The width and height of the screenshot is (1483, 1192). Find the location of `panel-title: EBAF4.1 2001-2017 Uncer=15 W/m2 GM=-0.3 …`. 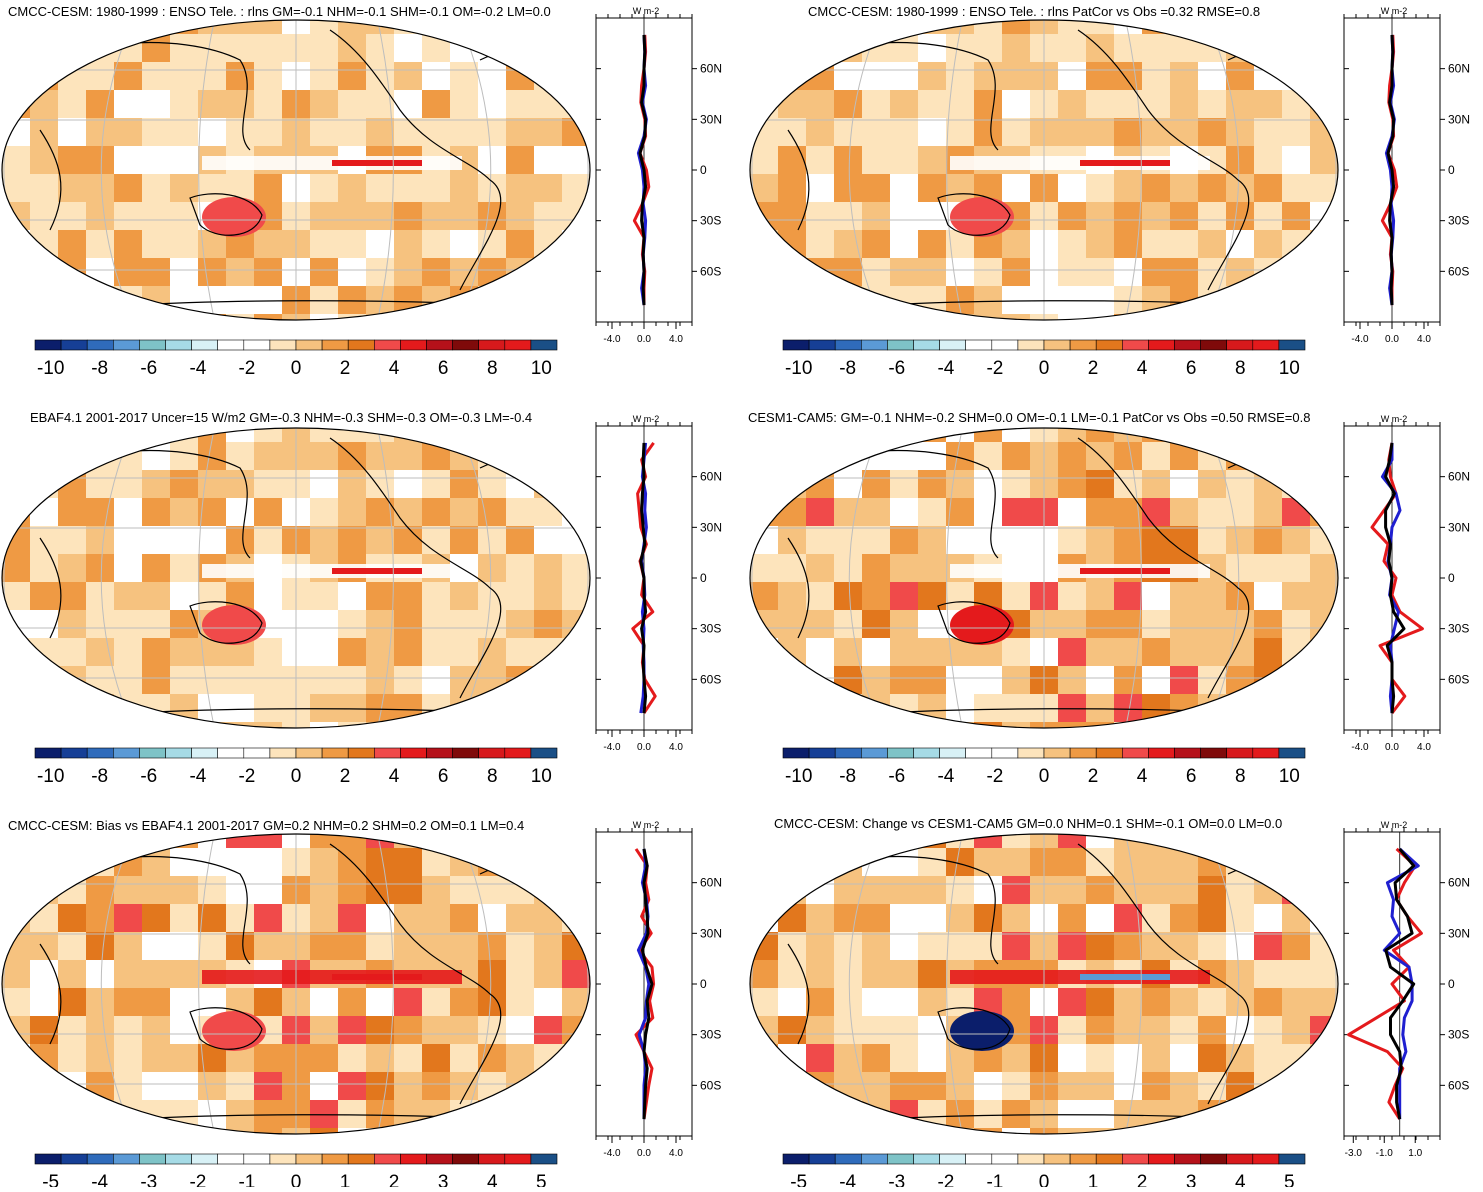

panel-title: EBAF4.1 2001-2017 Uncer=15 W/m2 GM=-0.3 … is located at coordinates (281, 417).